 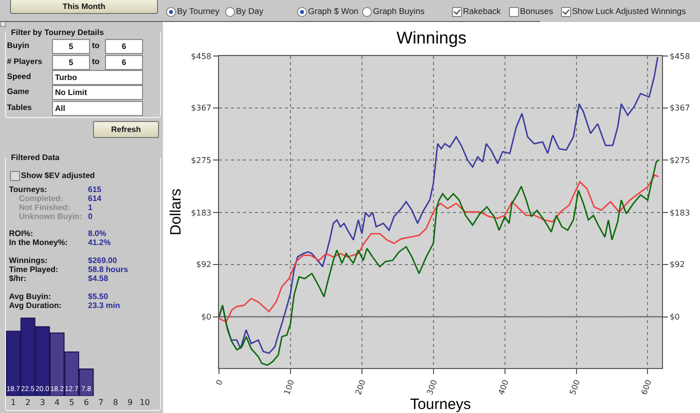 What do you see at coordinates (90, 207) in the screenshot?
I see `text: 1` at bounding box center [90, 207].